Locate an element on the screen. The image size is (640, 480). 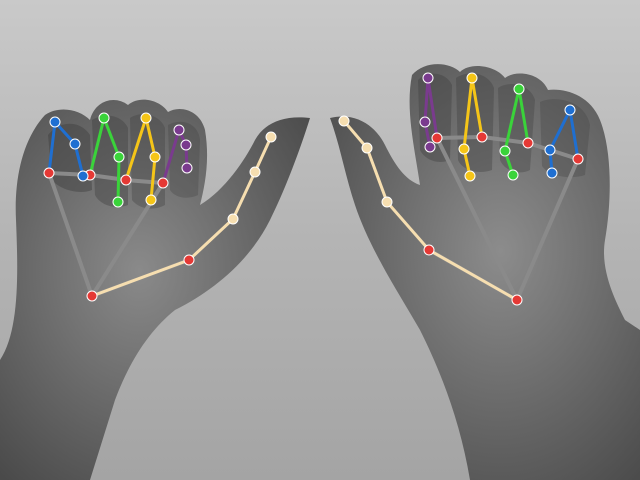
right-ring-links is located at coordinates (564, 139).